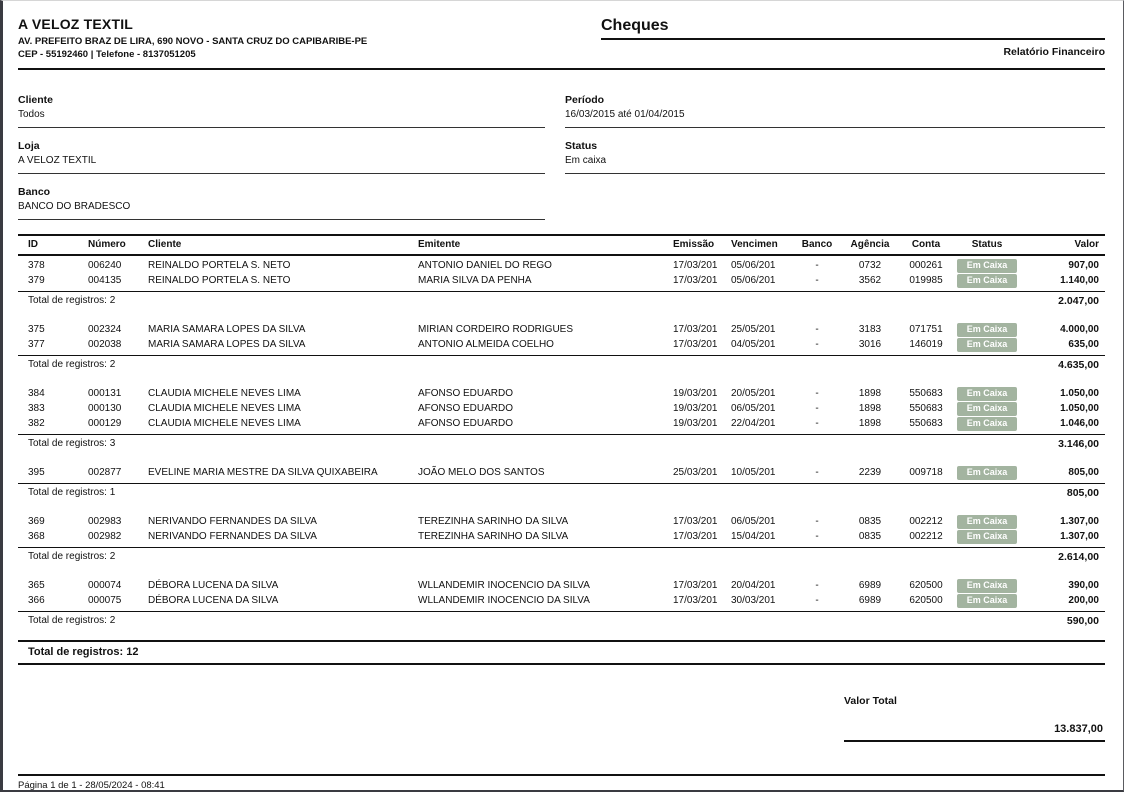  What do you see at coordinates (870, 345) in the screenshot?
I see `cell-agencia: 3016` at bounding box center [870, 345].